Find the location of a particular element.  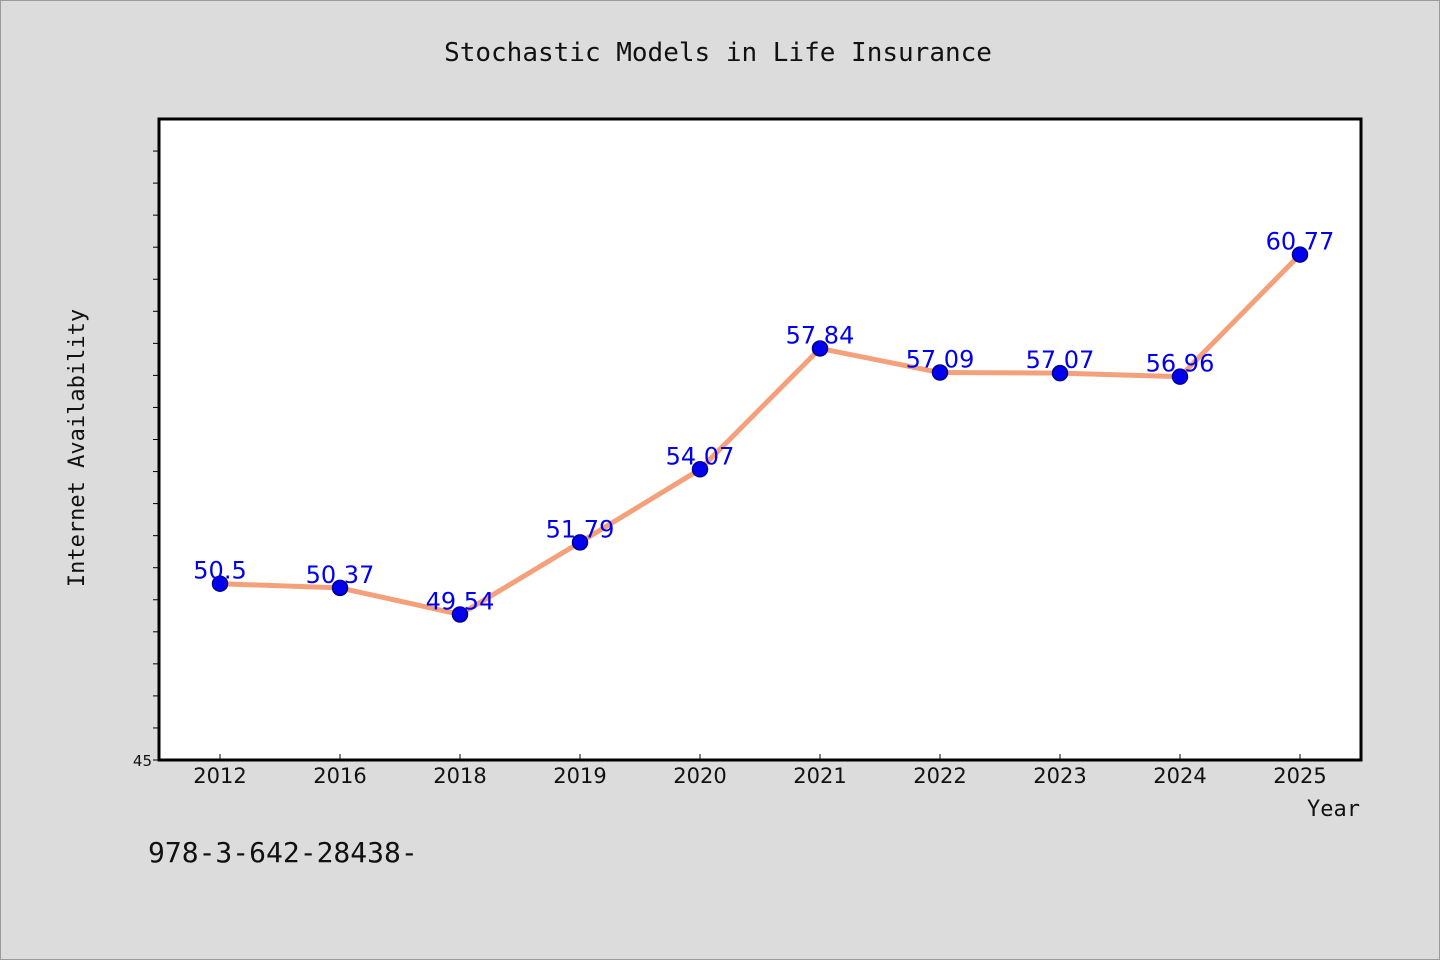

data-label: 57.07 is located at coordinates (1060, 360).